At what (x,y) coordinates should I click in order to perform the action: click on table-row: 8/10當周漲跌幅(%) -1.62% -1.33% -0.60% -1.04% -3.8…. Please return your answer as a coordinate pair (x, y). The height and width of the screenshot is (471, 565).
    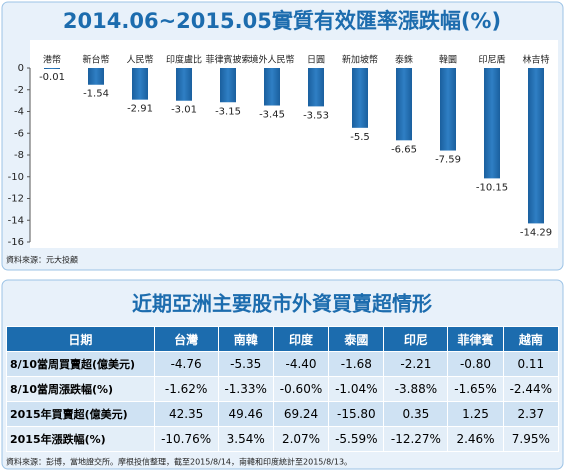
    Looking at the image, I should click on (283, 389).